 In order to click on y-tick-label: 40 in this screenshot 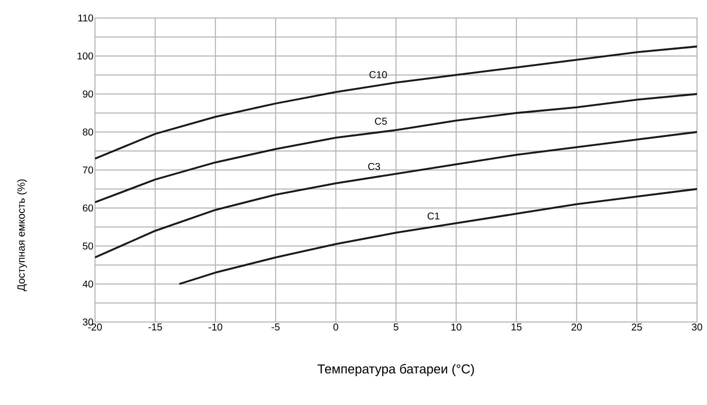, I will do `click(88, 284)`.